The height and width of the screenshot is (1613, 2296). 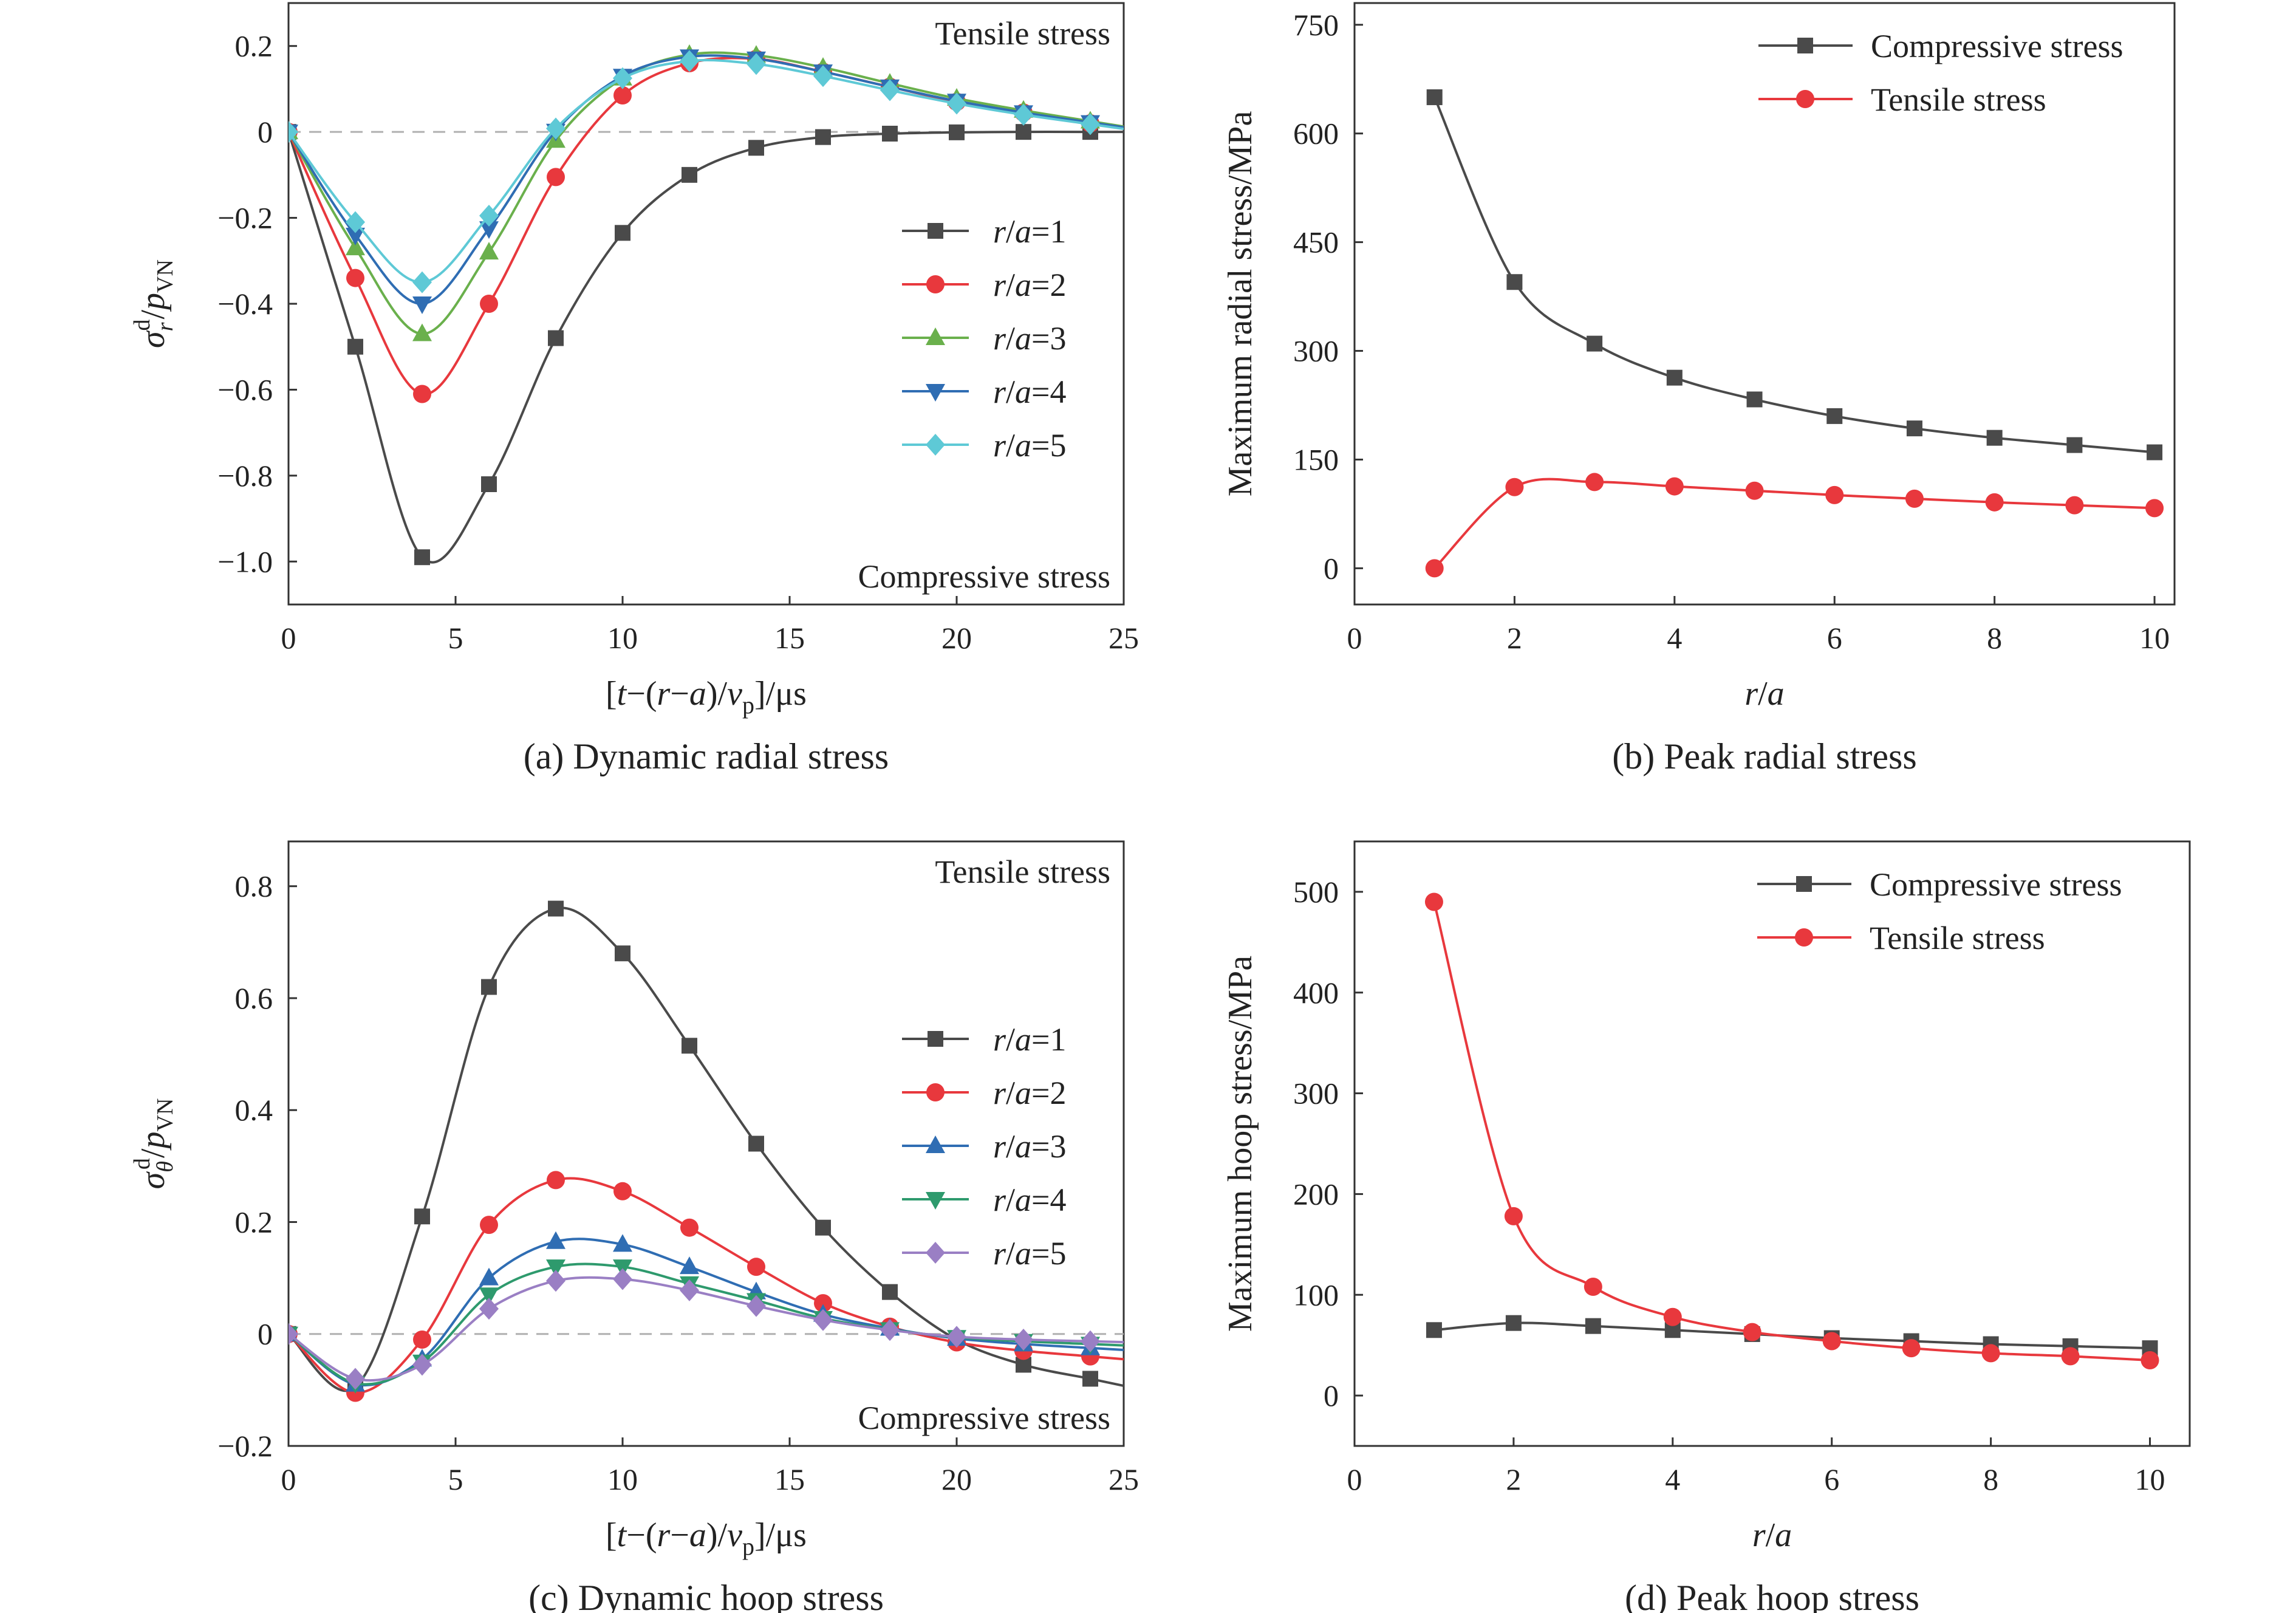 What do you see at coordinates (984, 576) in the screenshot?
I see `annotation-compressive: Compressive stress` at bounding box center [984, 576].